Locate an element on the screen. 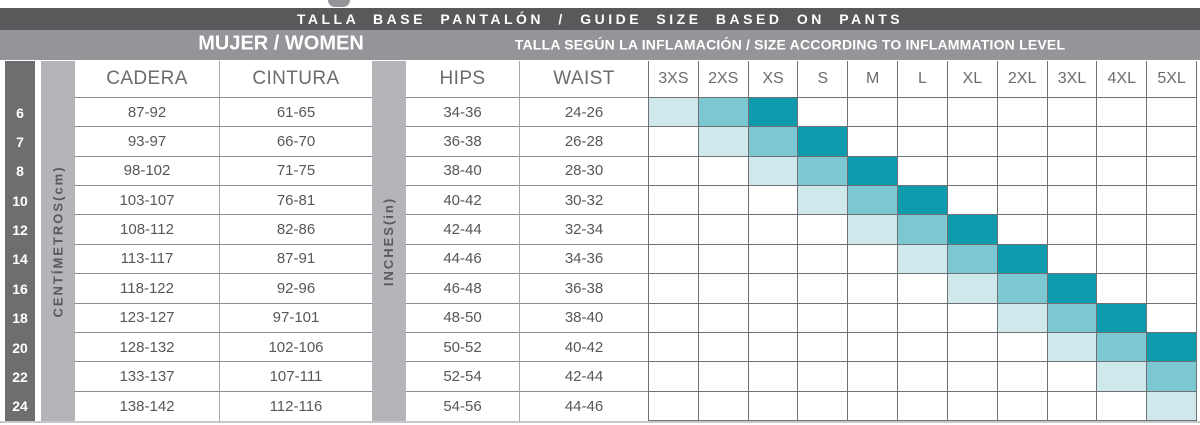 The height and width of the screenshot is (425, 1200). size-header-l: L is located at coordinates (923, 79).